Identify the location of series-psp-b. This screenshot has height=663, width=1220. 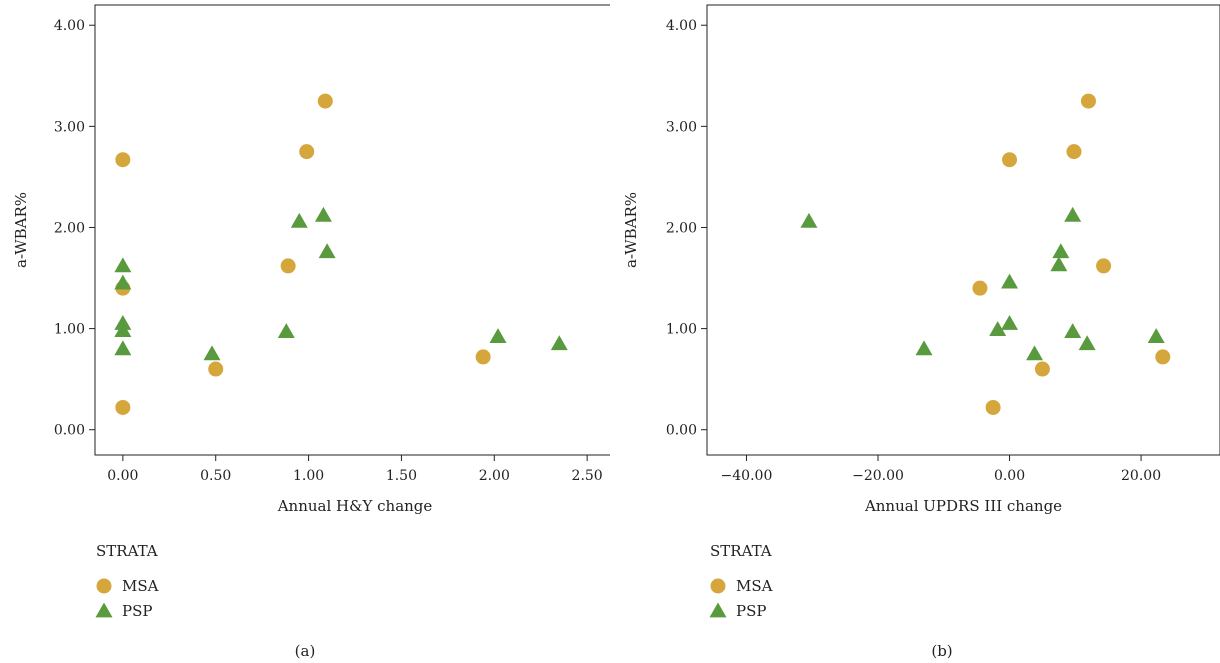
(982, 283).